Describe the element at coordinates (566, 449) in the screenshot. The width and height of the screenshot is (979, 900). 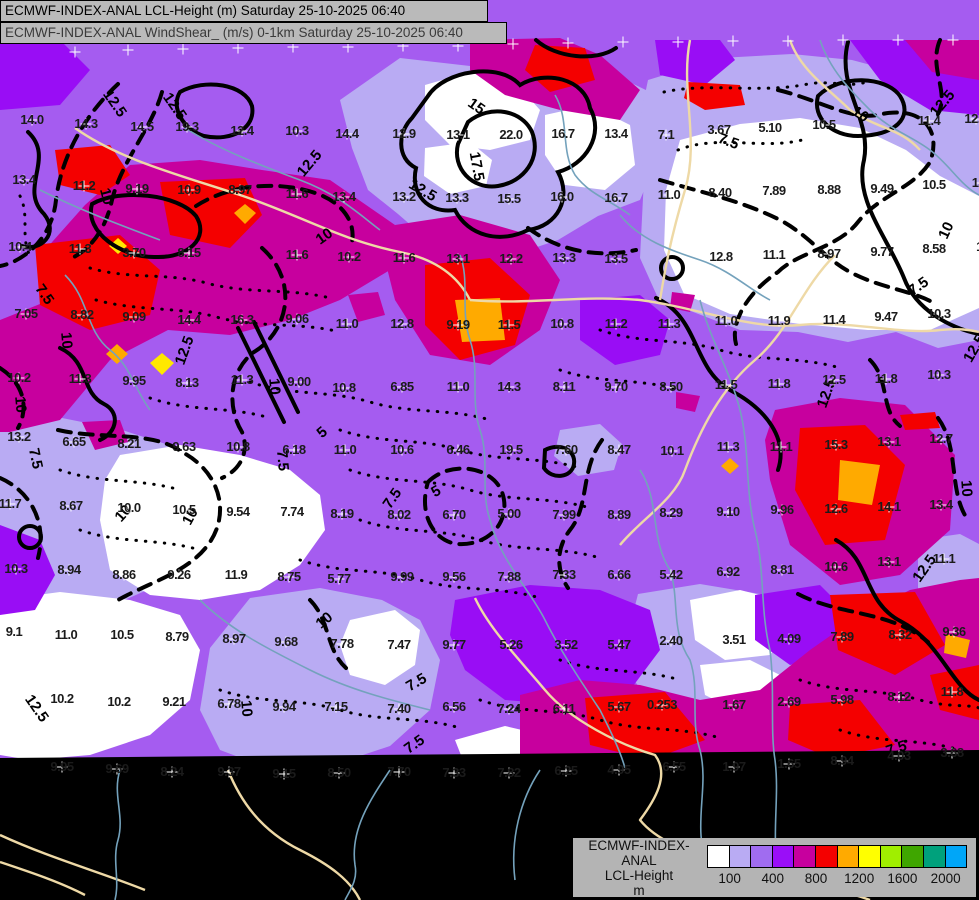
I see `station-value-text: 7.60` at that location.